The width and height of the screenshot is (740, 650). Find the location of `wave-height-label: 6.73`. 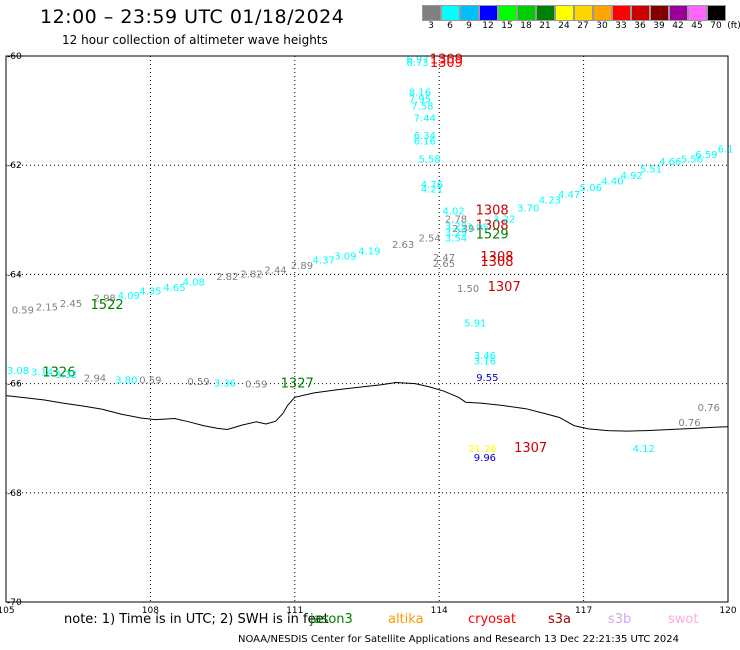

wave-height-label: 6.73 is located at coordinates (417, 63).